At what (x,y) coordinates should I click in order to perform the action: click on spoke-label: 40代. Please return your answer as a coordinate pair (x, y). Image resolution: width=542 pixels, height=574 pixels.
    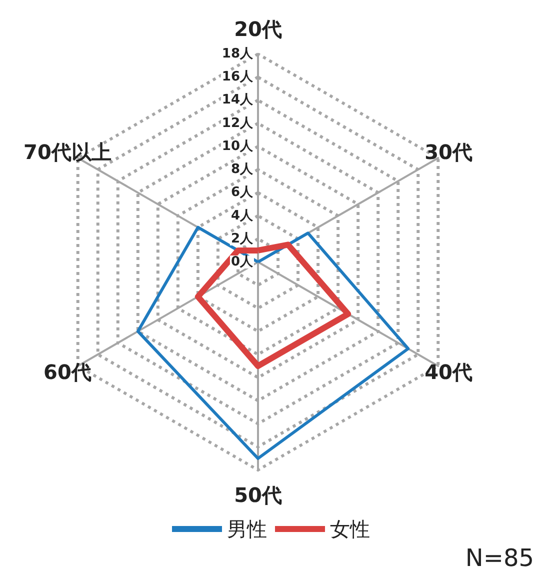
    Looking at the image, I should click on (448, 372).